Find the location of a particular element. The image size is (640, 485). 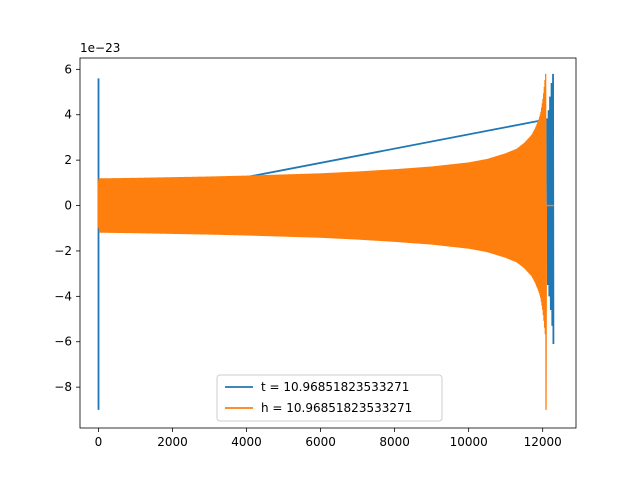

legend-box is located at coordinates (329, 398).